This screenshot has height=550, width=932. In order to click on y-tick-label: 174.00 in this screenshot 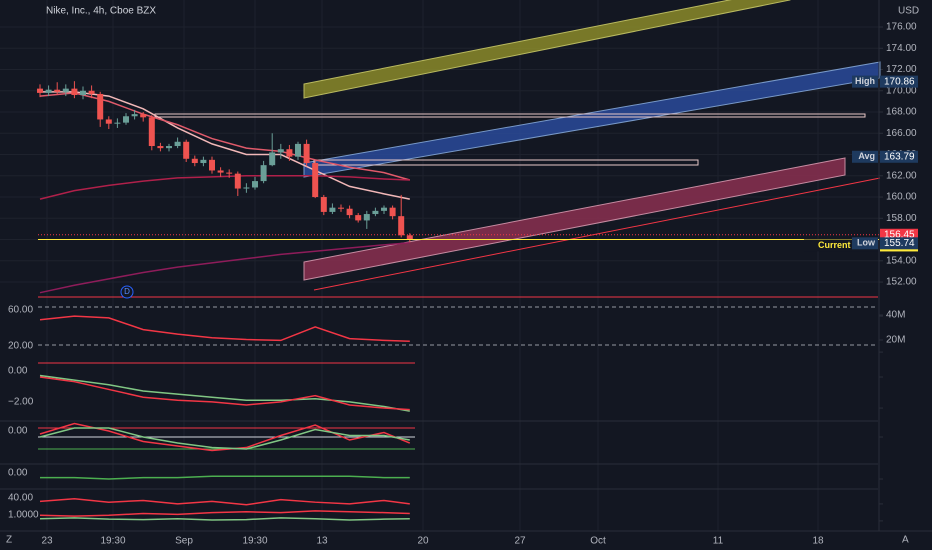, I will do `click(901, 48)`.